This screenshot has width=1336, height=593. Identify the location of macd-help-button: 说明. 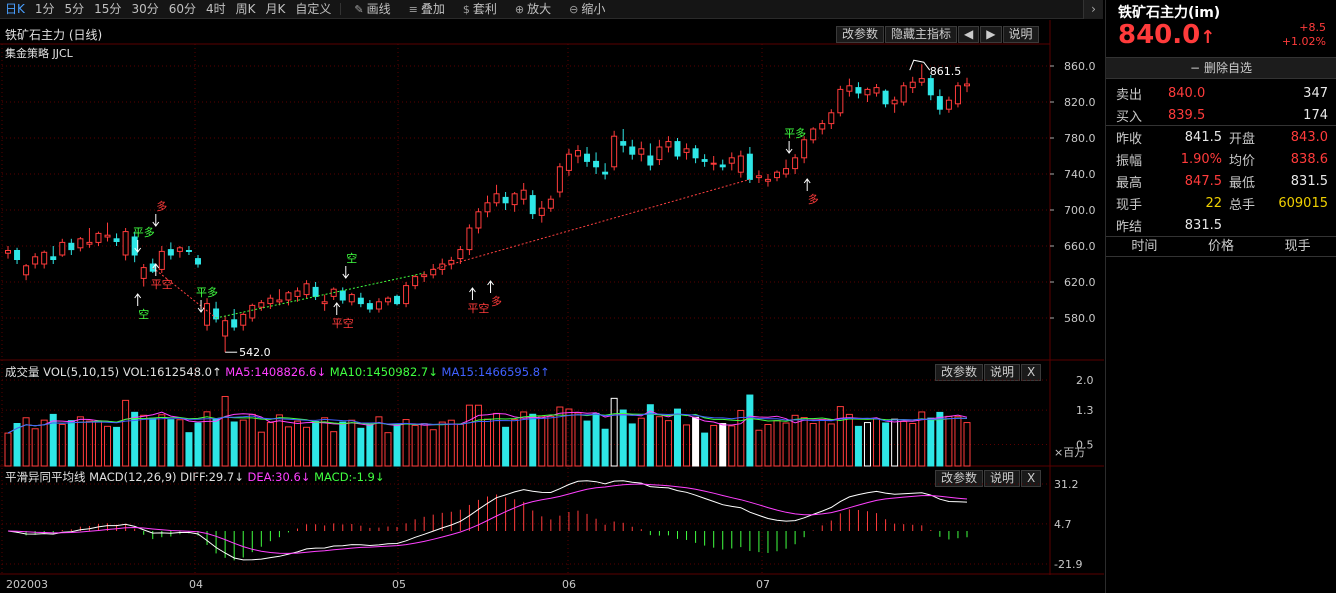
(1002, 478).